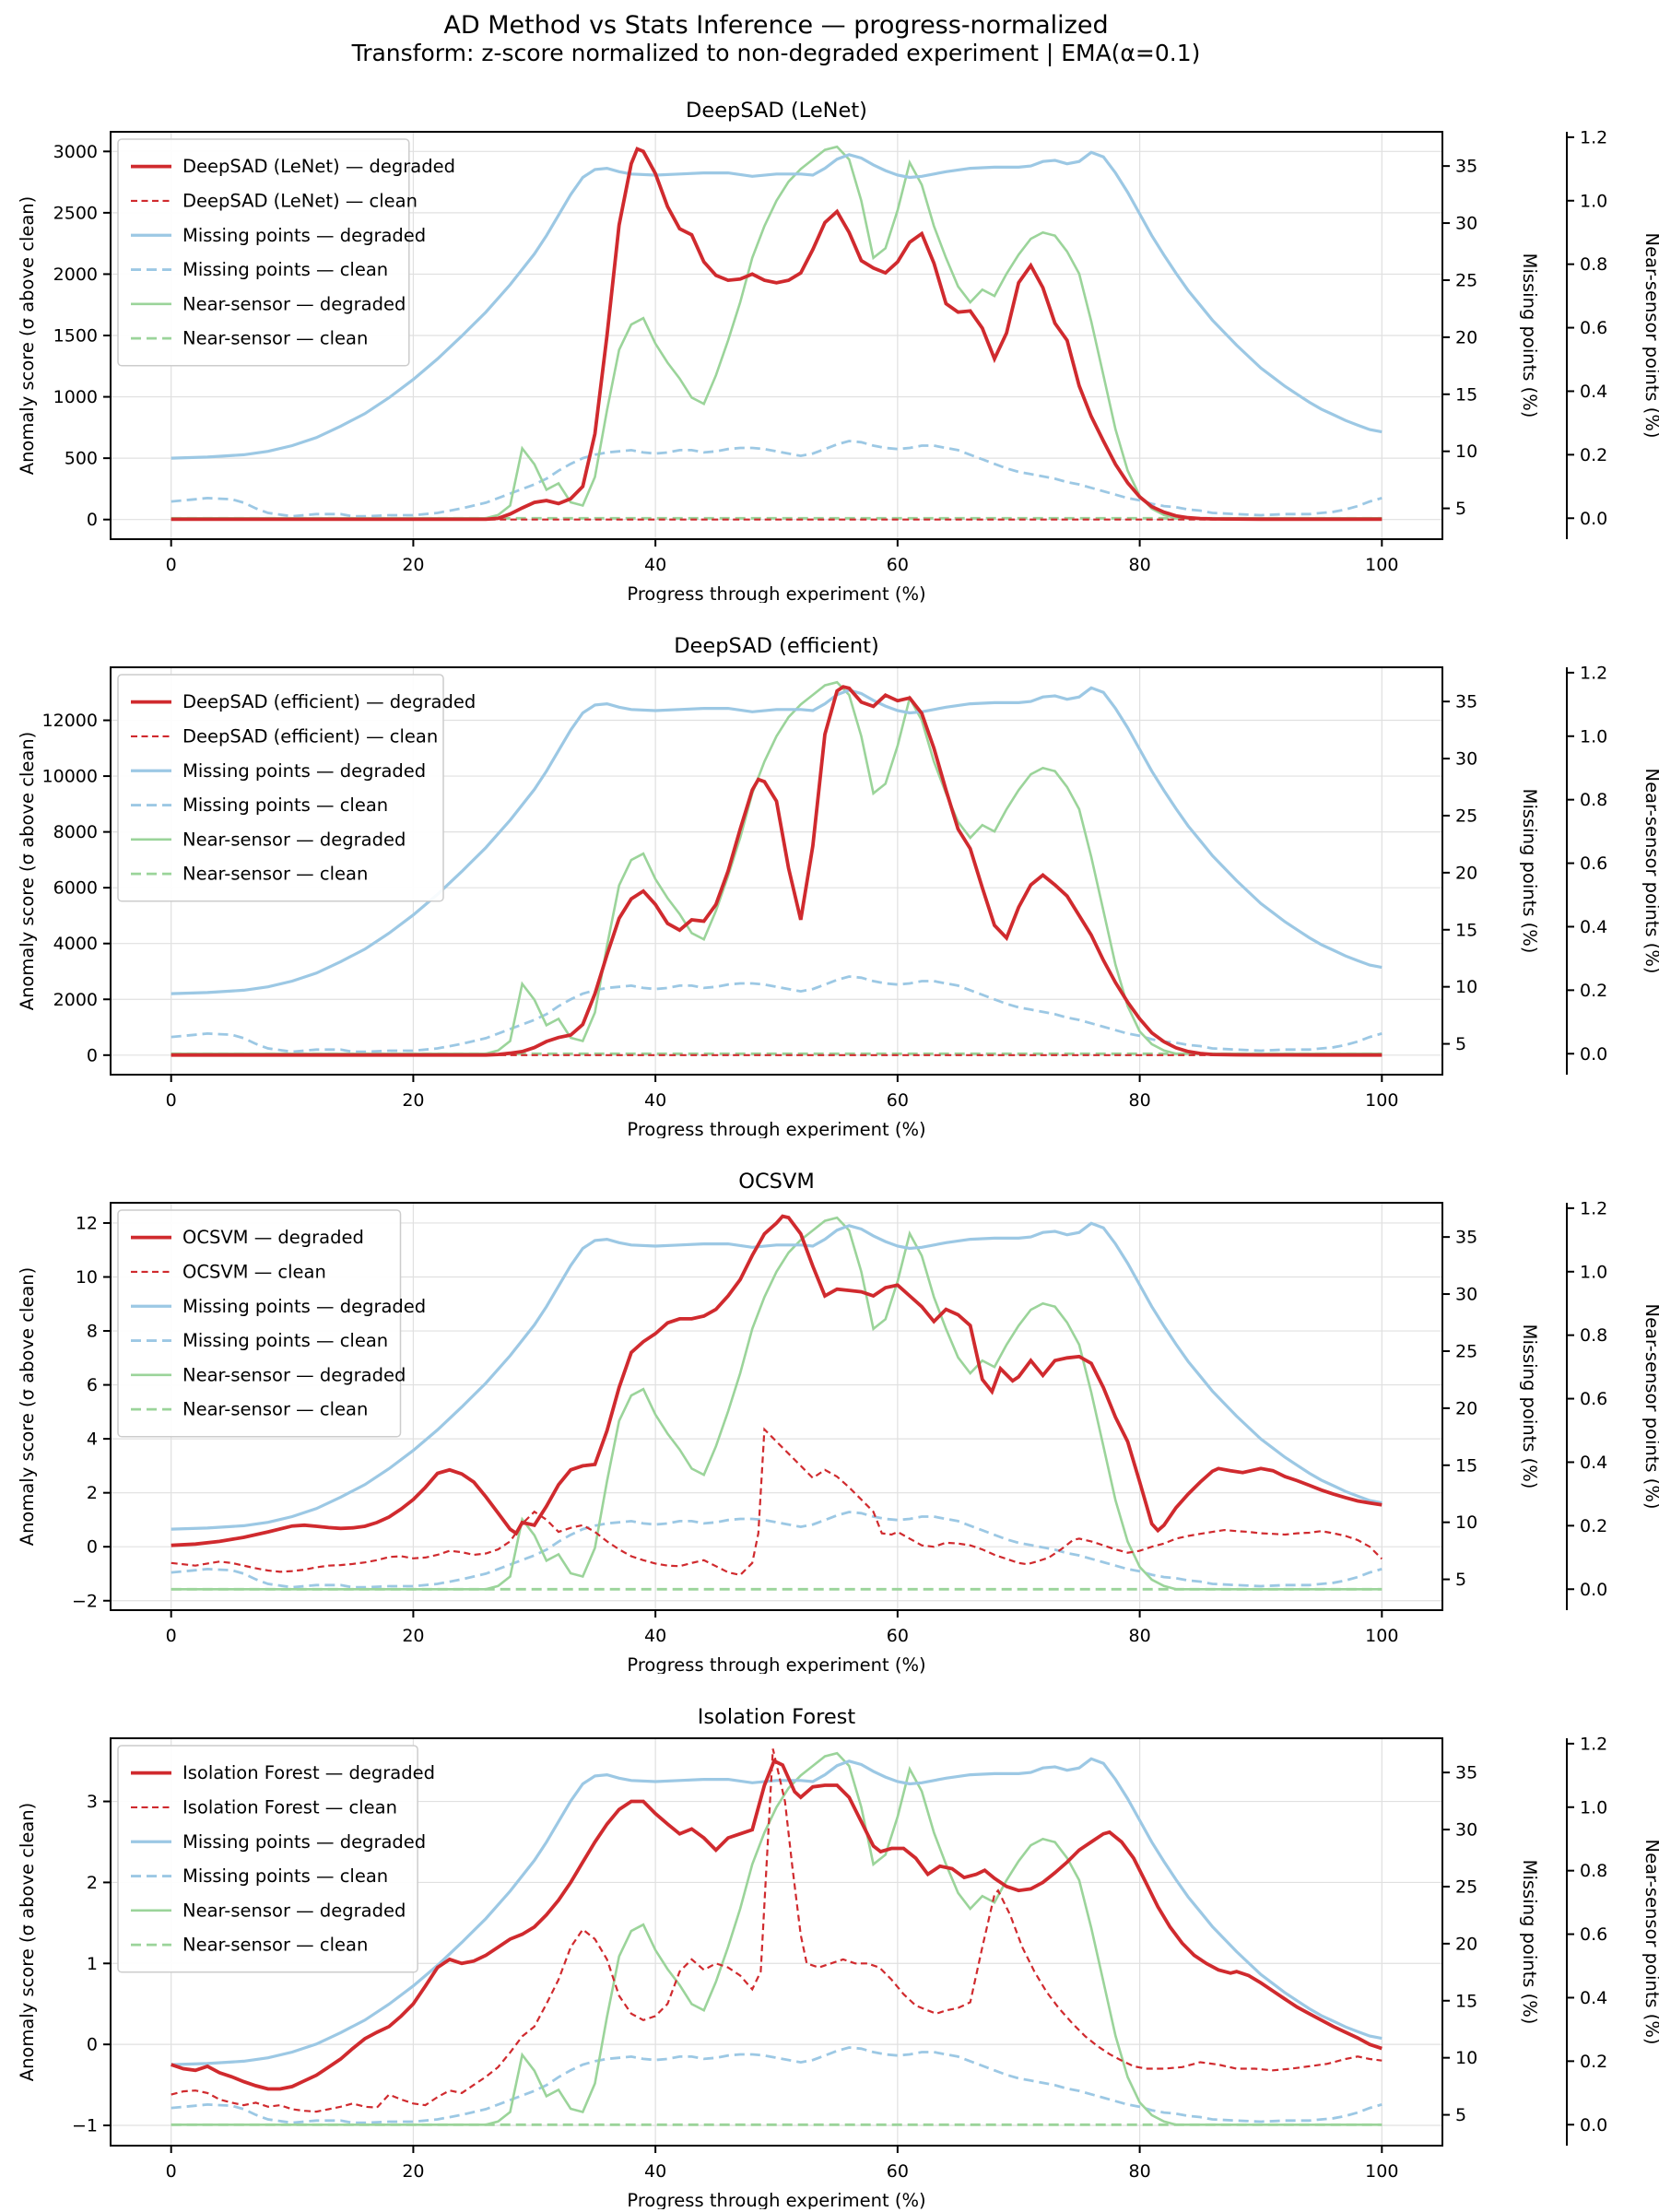 This screenshot has width=1659, height=2212. Describe the element at coordinates (308, 1772) in the screenshot. I see `legend-label: Isolation Forest — degraded` at that location.